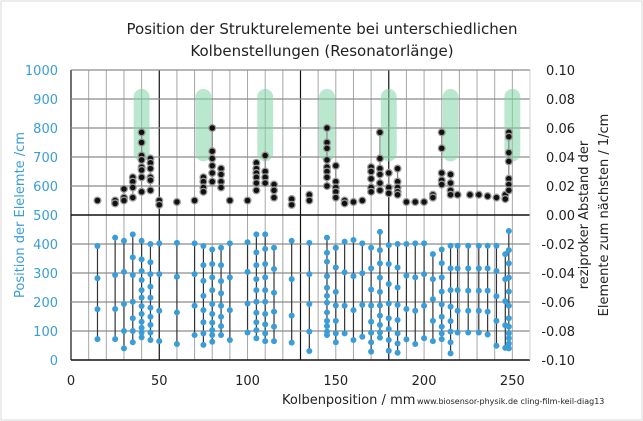 Image resolution: width=643 pixels, height=421 pixels. What do you see at coordinates (159, 381) in the screenshot?
I see `x-tick-label: 50` at bounding box center [159, 381].